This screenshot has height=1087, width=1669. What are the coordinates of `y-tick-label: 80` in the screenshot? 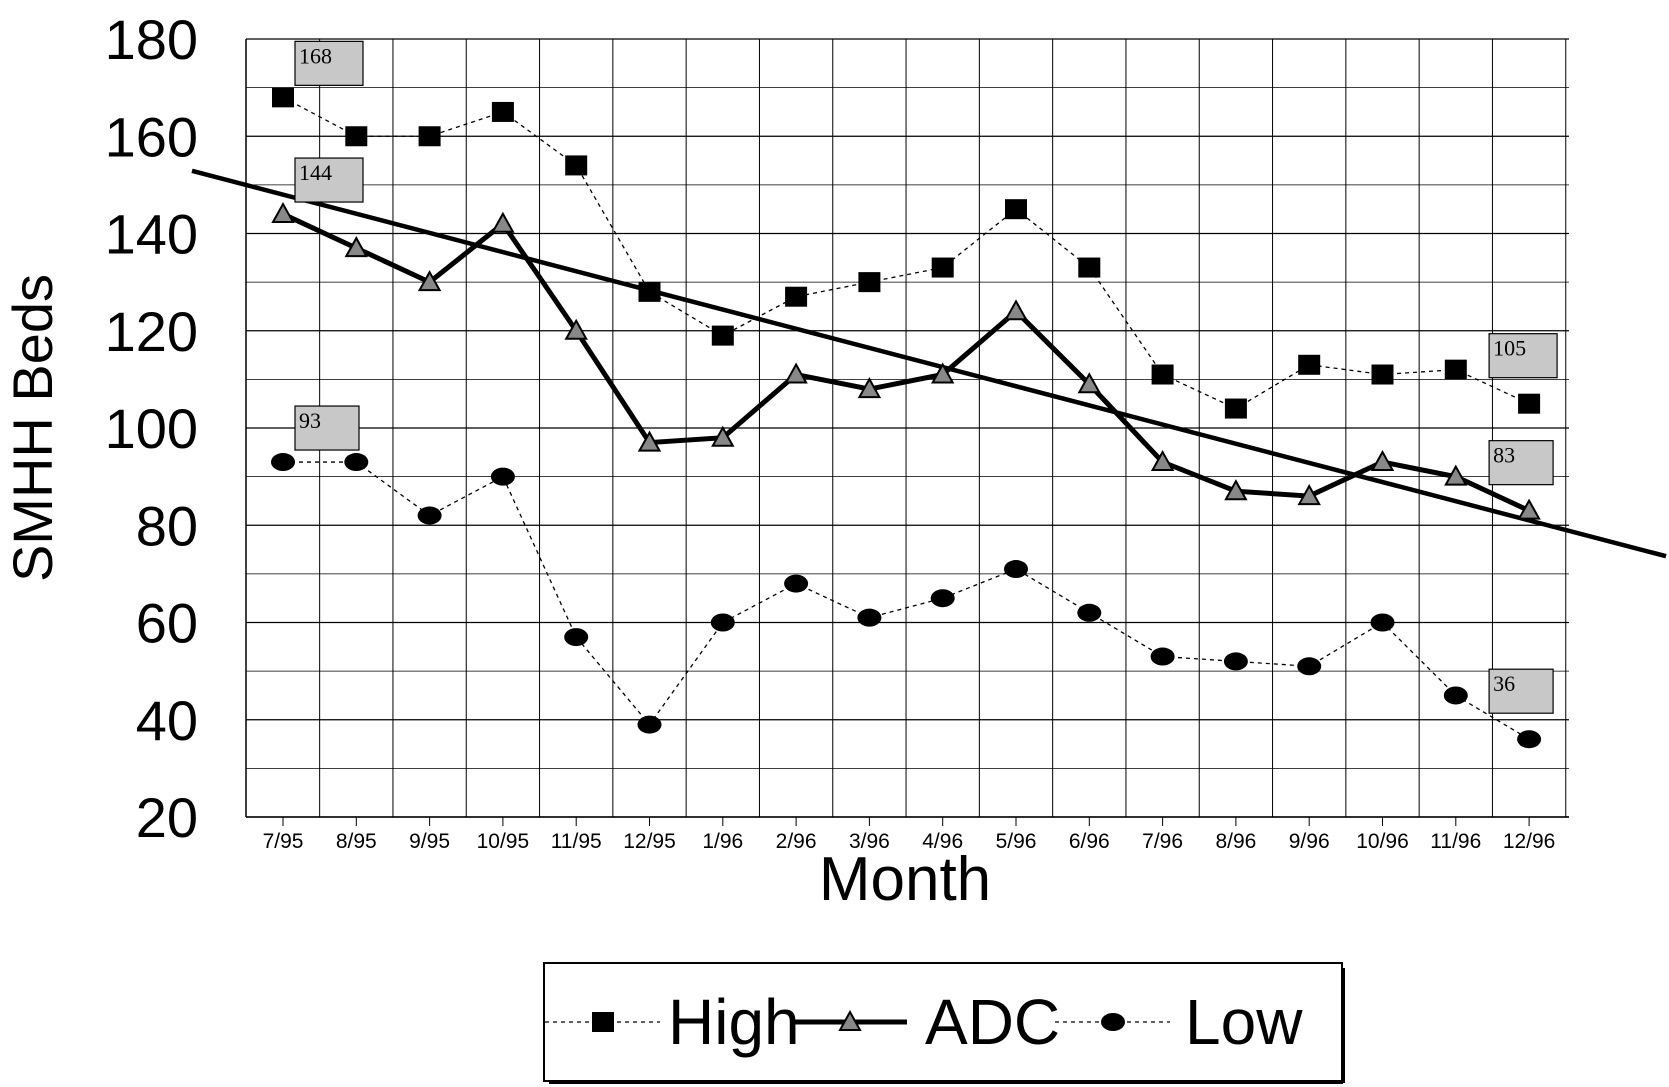 It's located at (167, 525).